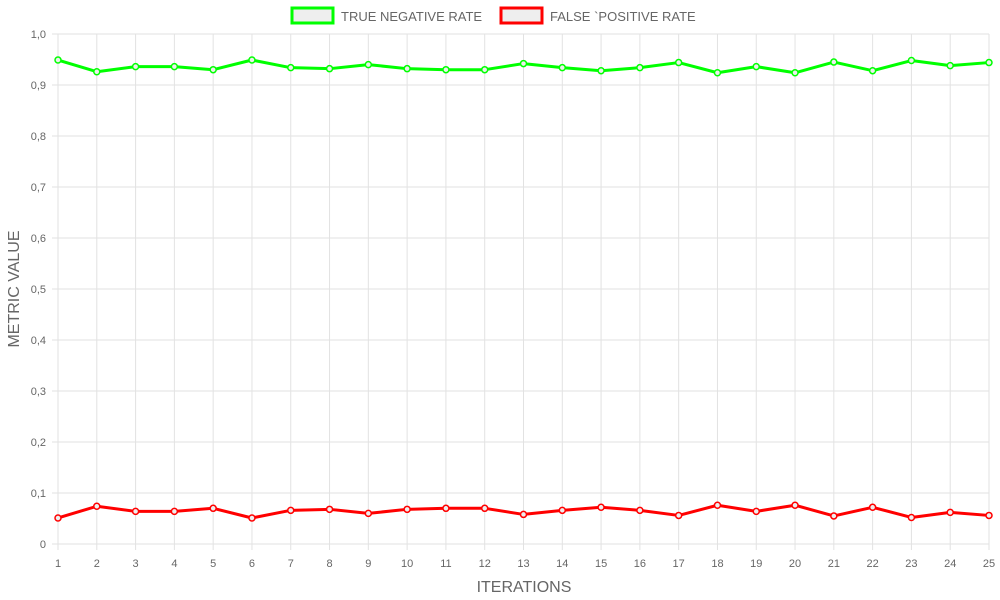 The height and width of the screenshot is (600, 1000). Describe the element at coordinates (523, 564) in the screenshot. I see `x-tick-label: 13` at that location.